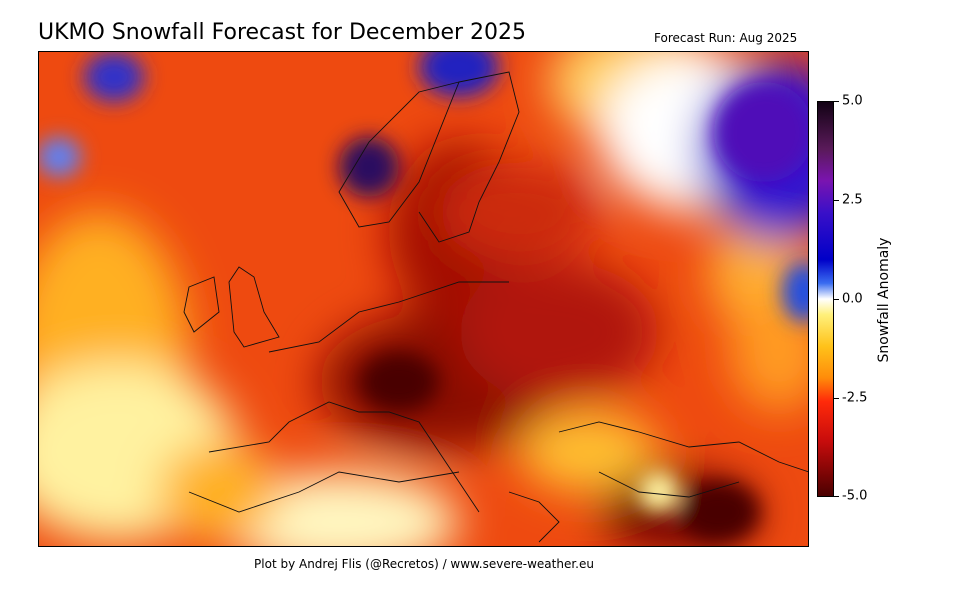 This screenshot has height=605, width=960. I want to click on colorbar-tick-label: 0.0, so click(852, 299).